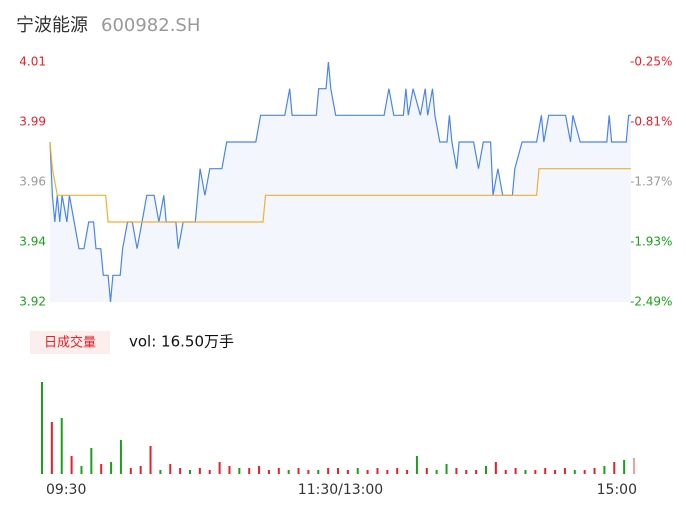 This screenshot has height=528, width=686. Describe the element at coordinates (32, 62) in the screenshot. I see `y-tick-label: 4.01` at that location.